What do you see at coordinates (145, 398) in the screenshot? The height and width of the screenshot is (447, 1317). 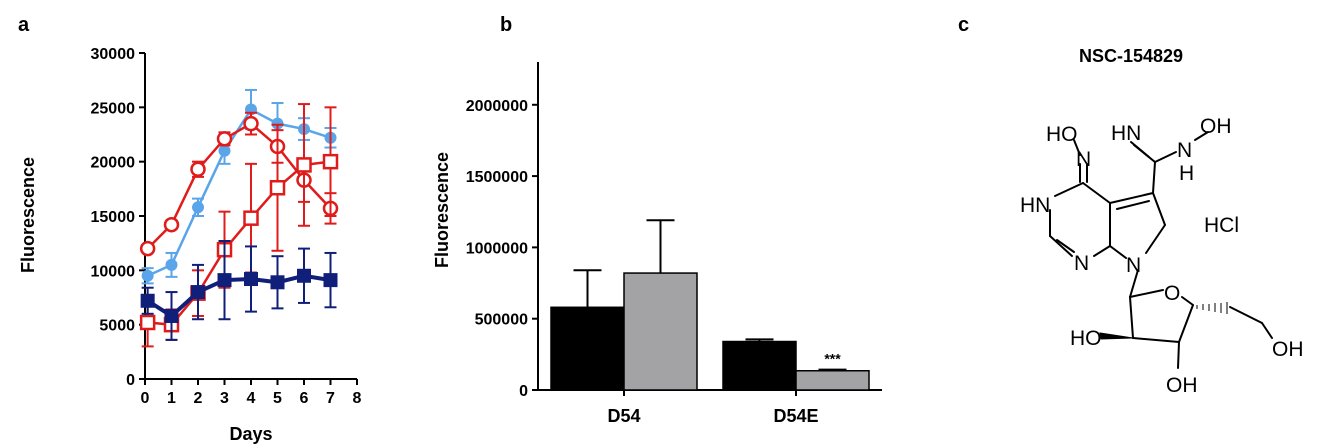 I see `x-tick-label: 0` at bounding box center [145, 398].